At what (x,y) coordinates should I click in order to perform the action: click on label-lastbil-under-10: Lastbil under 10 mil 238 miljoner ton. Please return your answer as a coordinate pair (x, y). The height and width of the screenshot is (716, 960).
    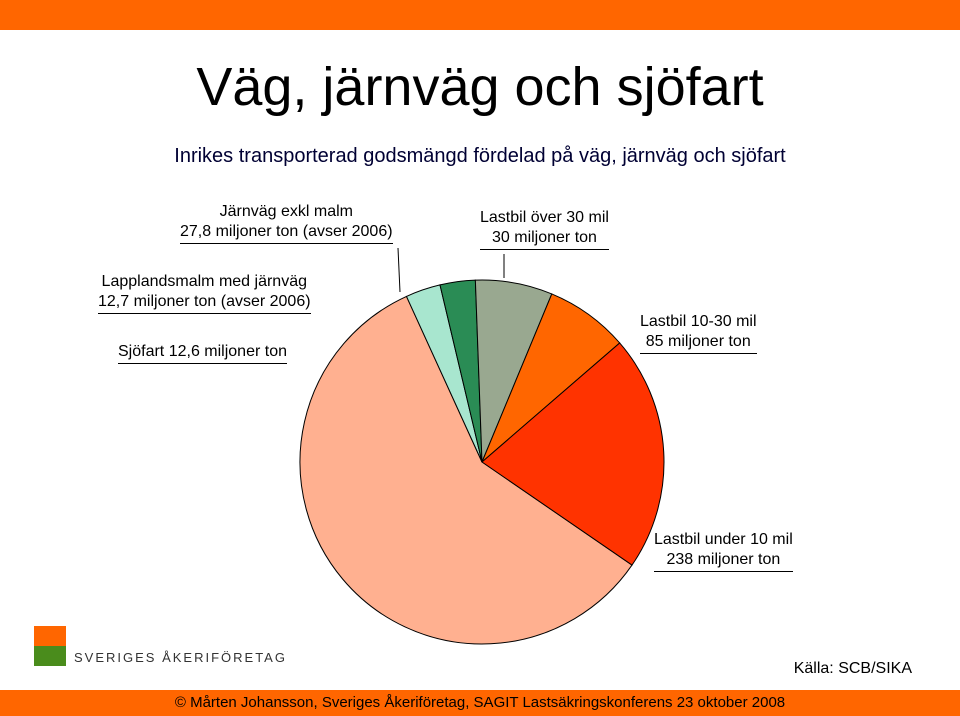
    Looking at the image, I should click on (723, 551).